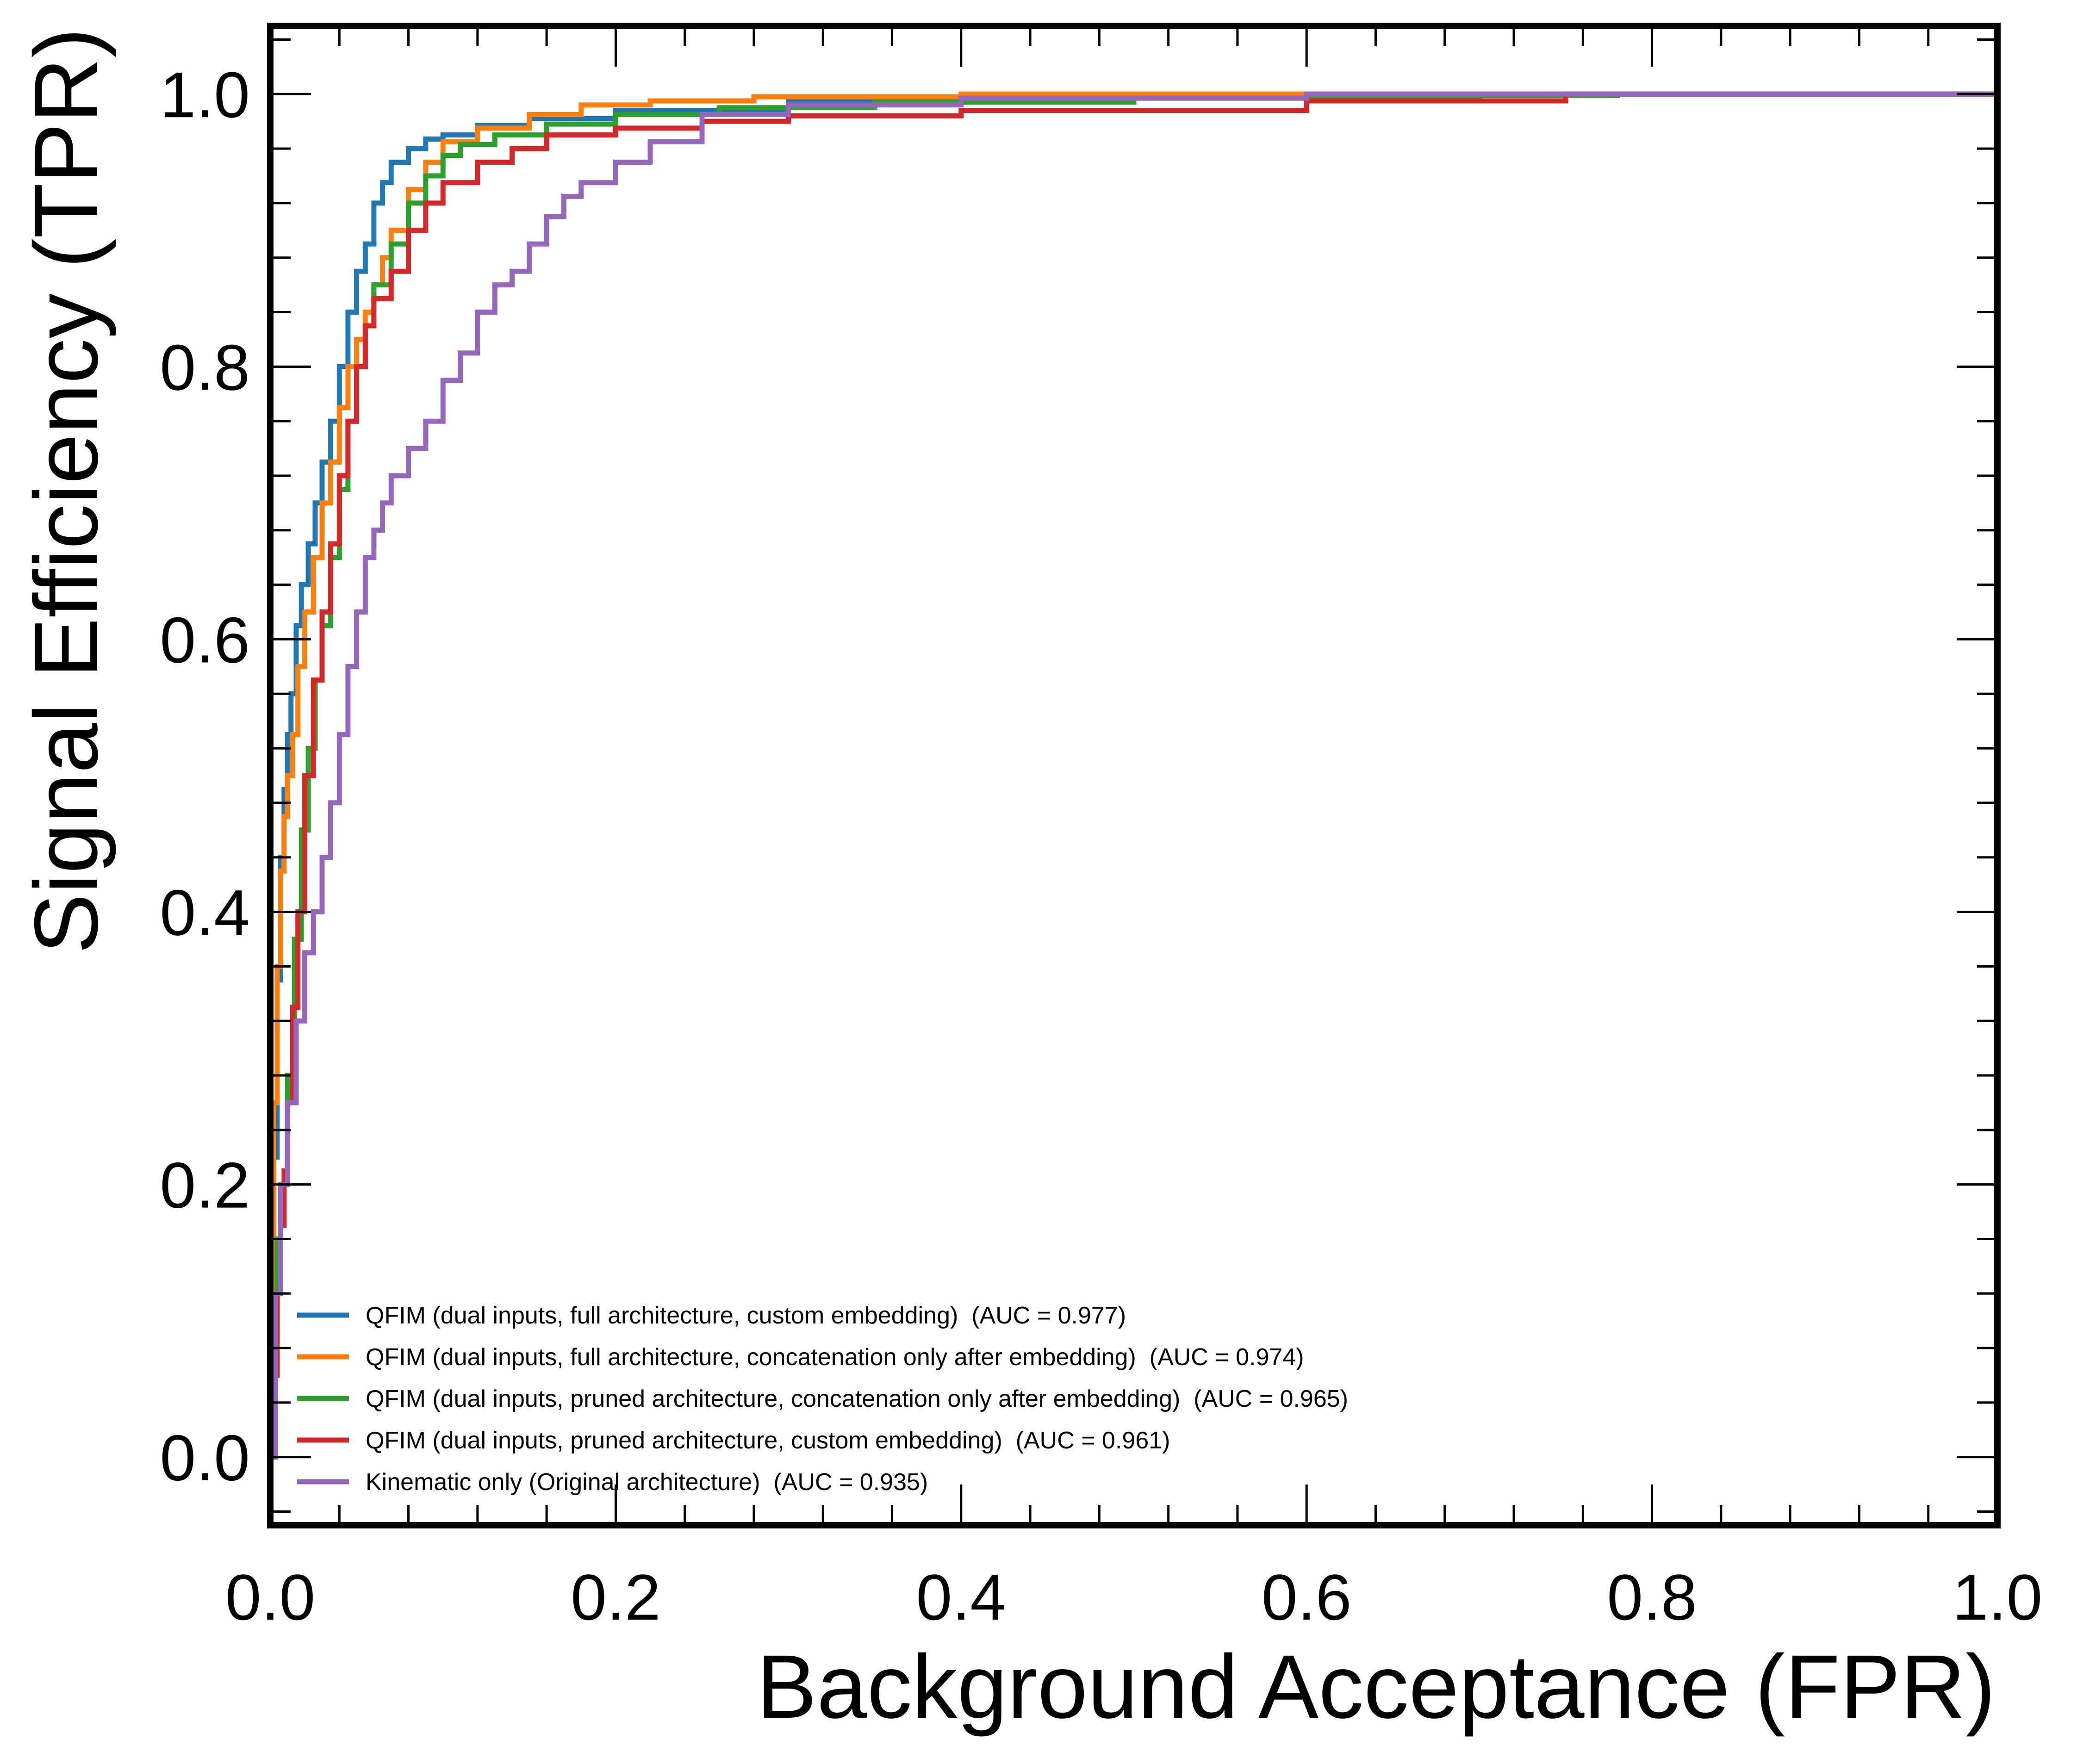 This screenshot has height=1764, width=2077. Describe the element at coordinates (1652, 1597) in the screenshot. I see `x-tick-label: 0.8` at that location.